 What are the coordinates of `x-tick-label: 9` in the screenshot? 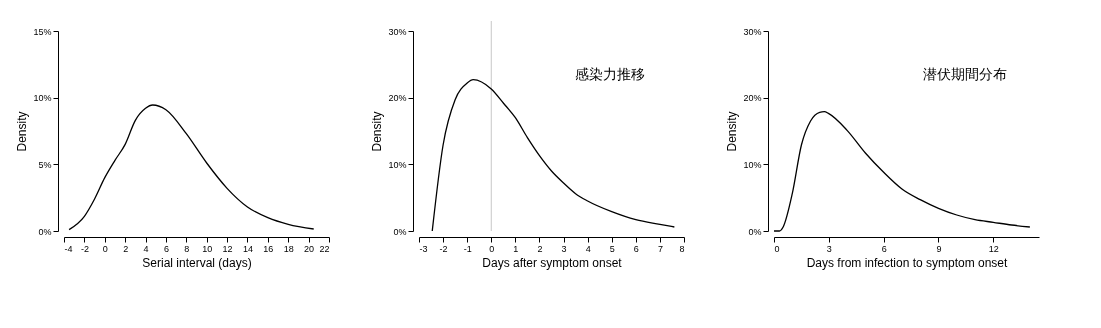 It's located at (939, 248).